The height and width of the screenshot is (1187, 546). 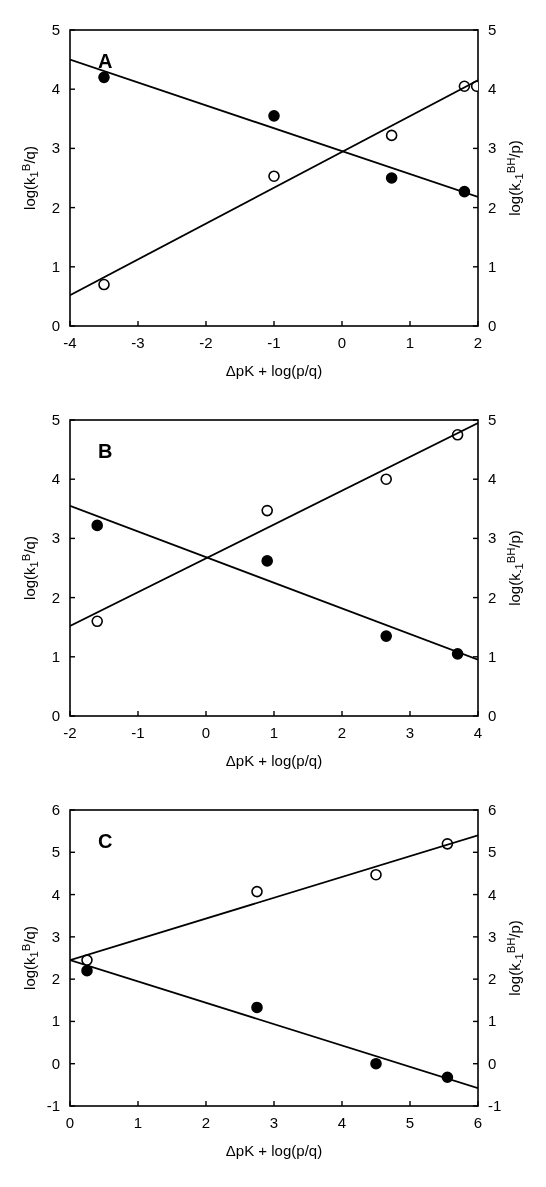 What do you see at coordinates (105, 61) in the screenshot?
I see `annotation: A` at bounding box center [105, 61].